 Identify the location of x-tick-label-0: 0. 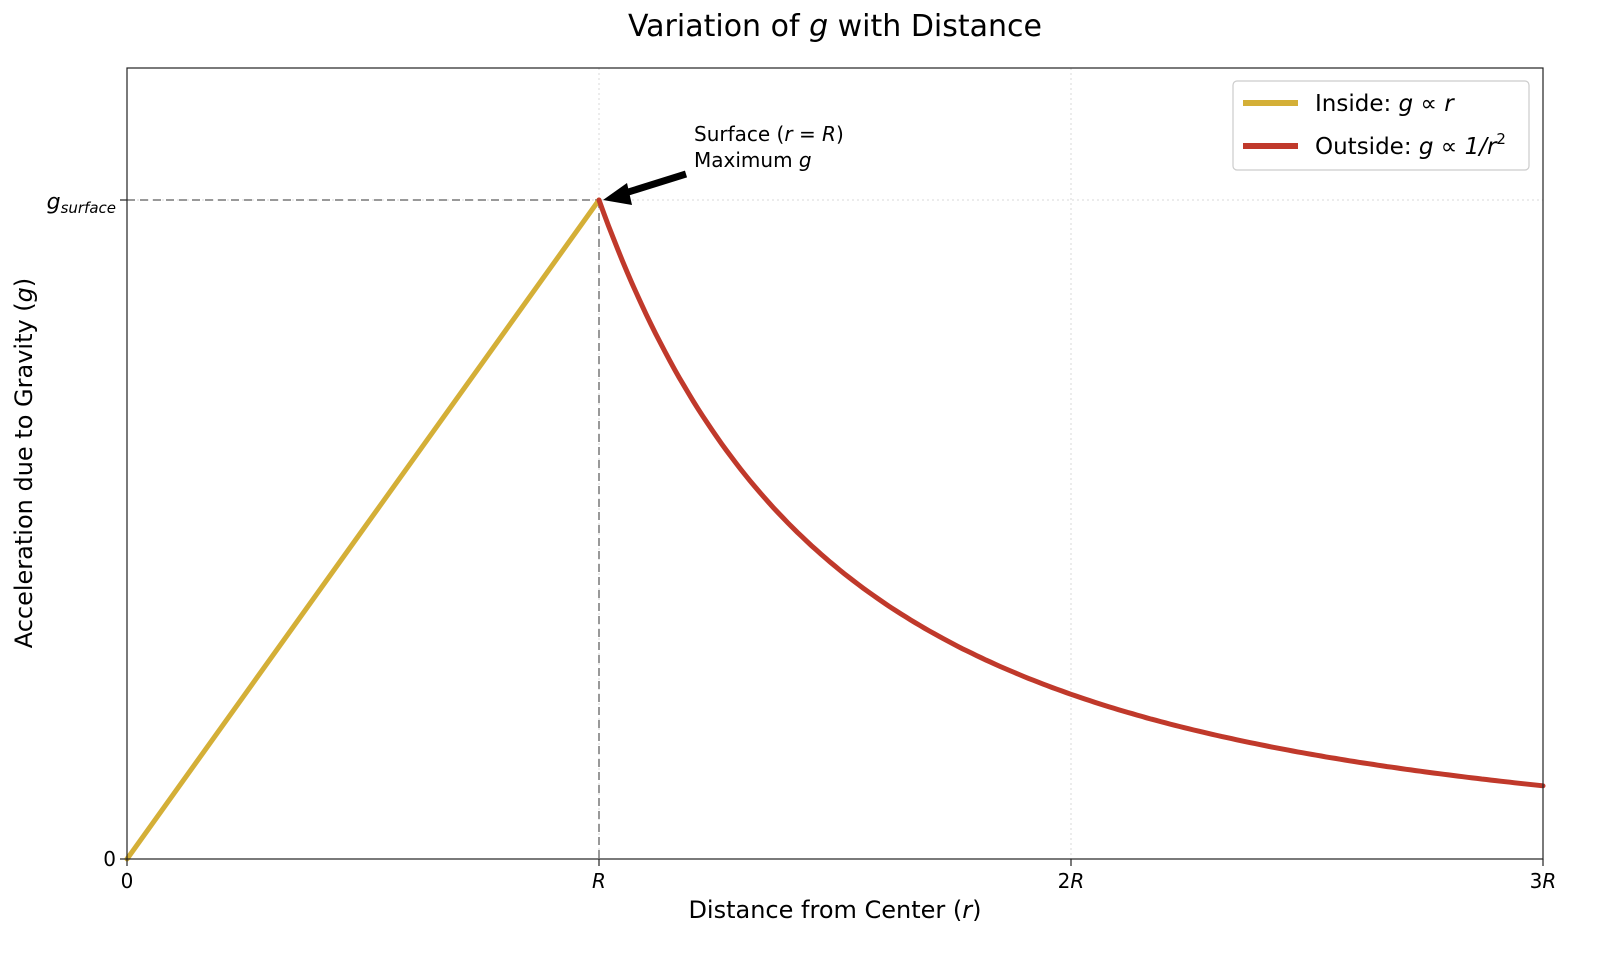
(127, 881).